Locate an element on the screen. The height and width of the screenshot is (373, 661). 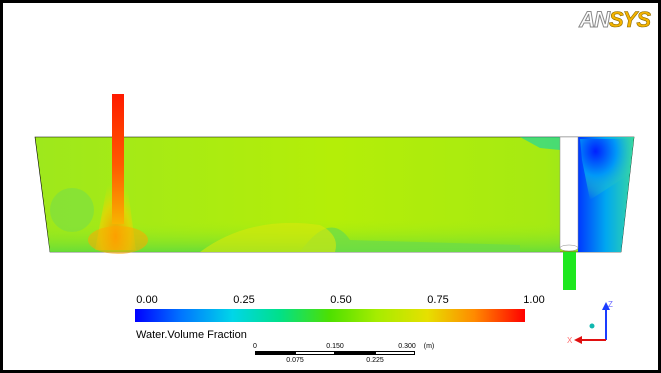
color-legend-bar is located at coordinates (330, 315).